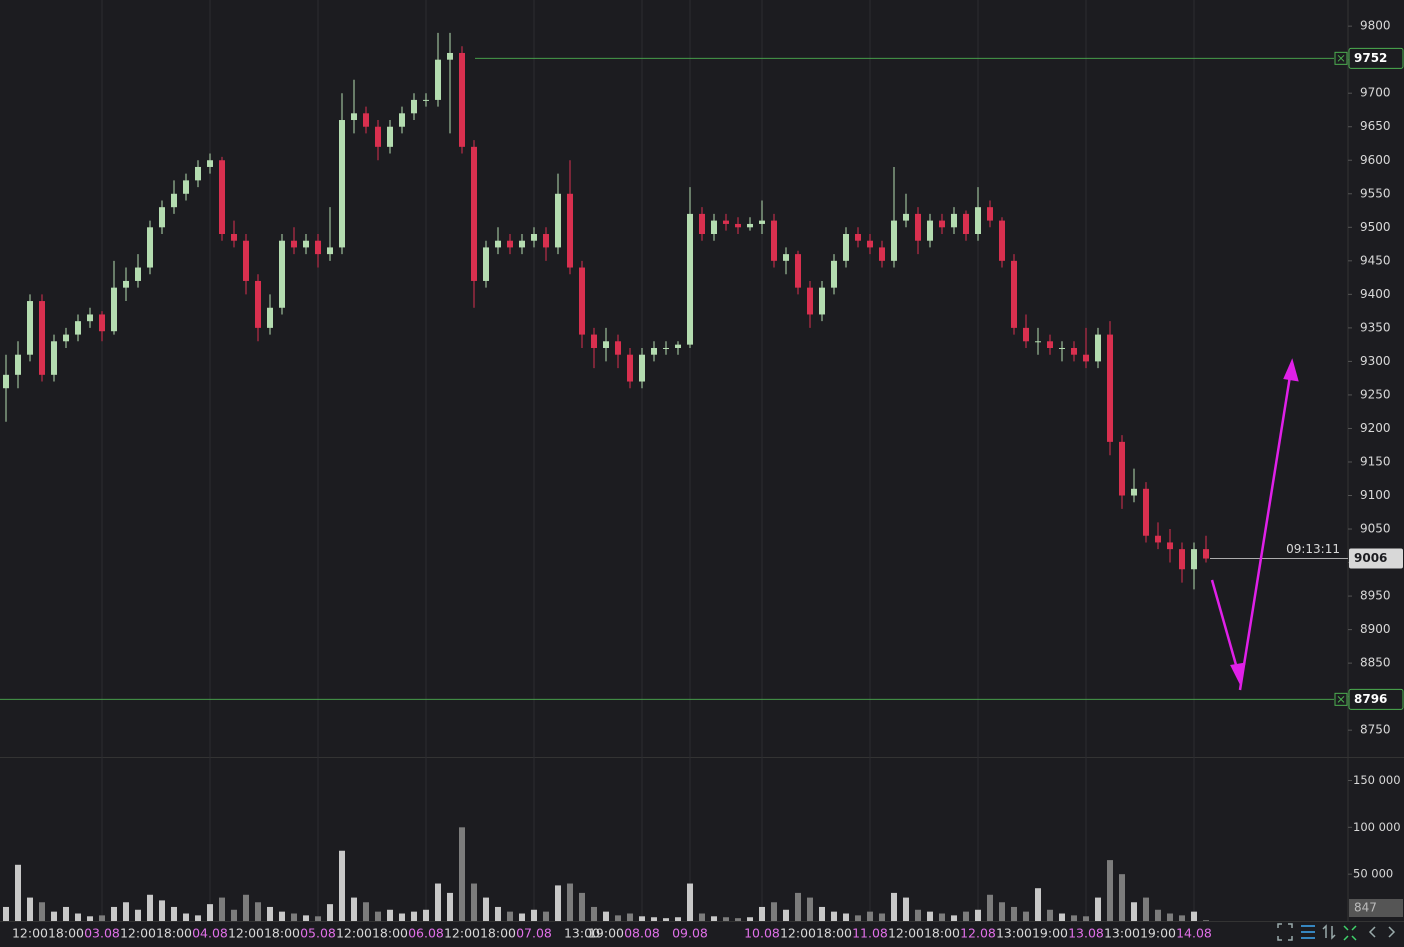  Describe the element at coordinates (690, 933) in the screenshot. I see `x-tick-label: 09.08` at that location.